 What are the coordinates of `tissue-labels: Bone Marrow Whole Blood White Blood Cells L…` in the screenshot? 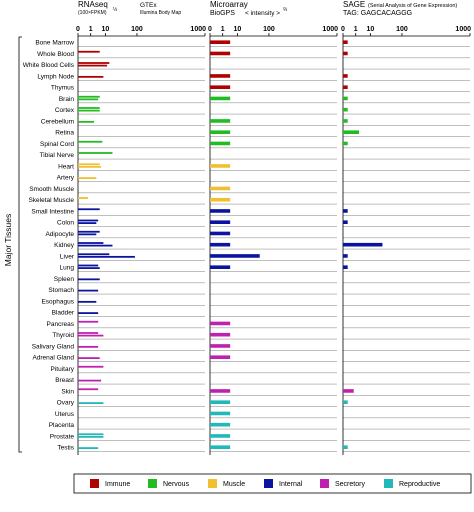 It's located at (49, 246).